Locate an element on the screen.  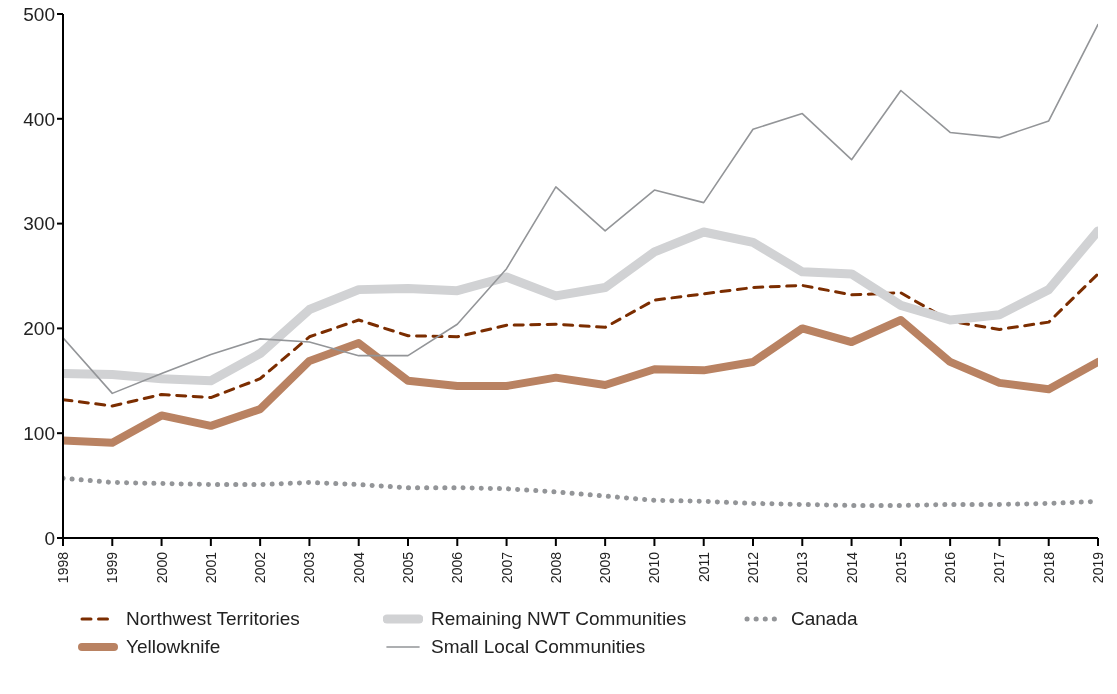
y-tick-label: 300 is located at coordinates (39, 224).